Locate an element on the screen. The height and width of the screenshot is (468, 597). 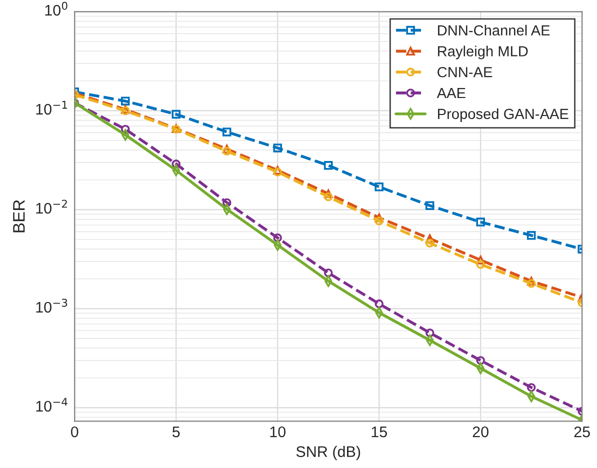
legend-label: Rayleigh MLD is located at coordinates (483, 53).